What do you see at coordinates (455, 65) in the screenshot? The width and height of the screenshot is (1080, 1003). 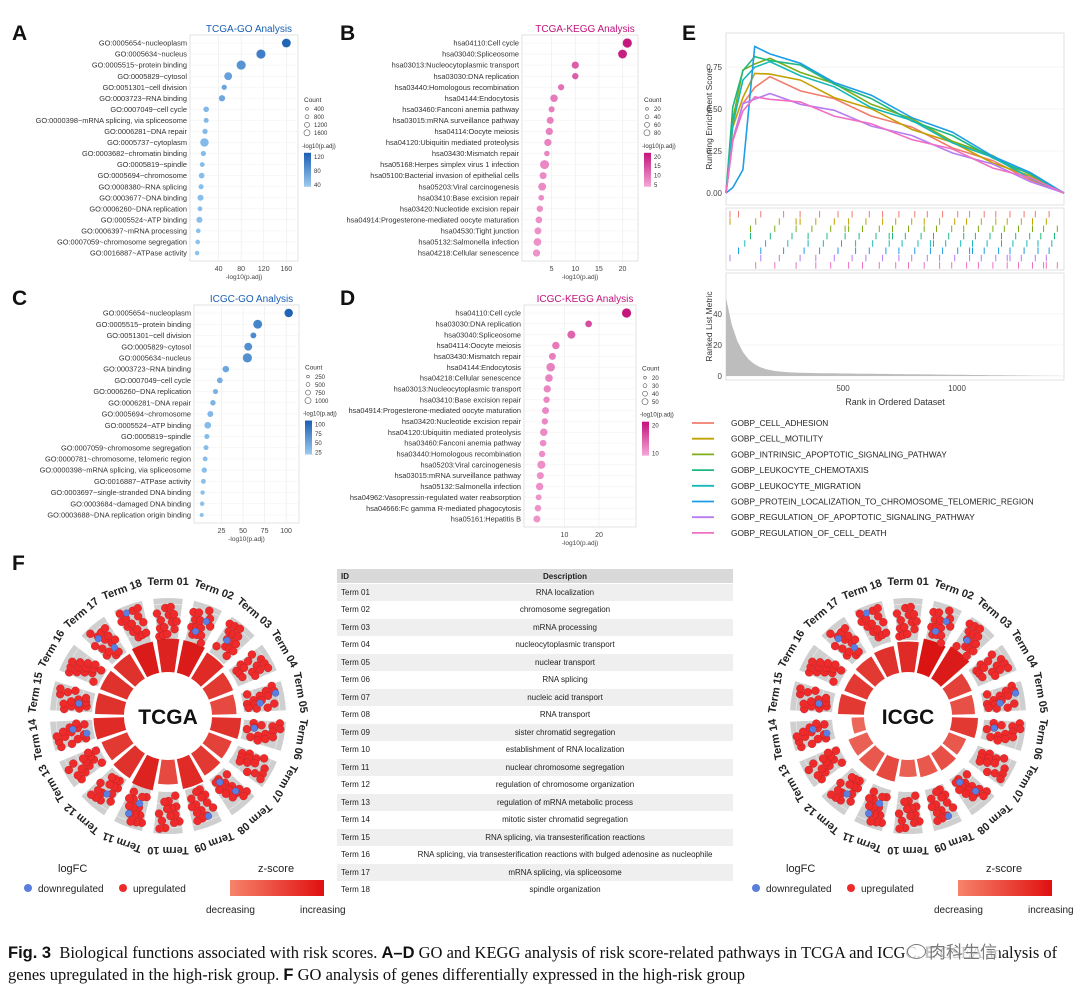 I see `term-label: hsa03013:Nucleocytoplasmic transport` at bounding box center [455, 65].